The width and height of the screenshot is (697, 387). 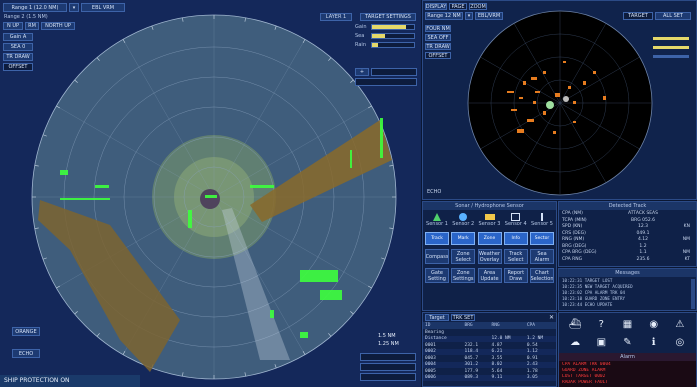 I want to click on slider-fill, so click(x=378, y=36).